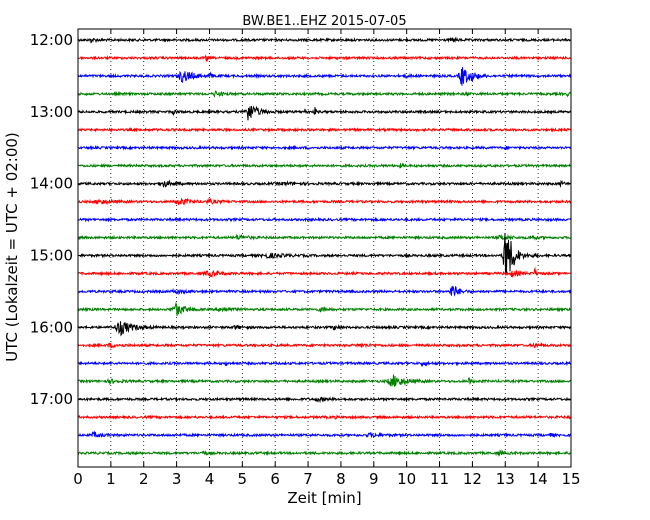 This screenshot has width=650, height=520. I want to click on x-tick-label: 0, so click(78, 479).